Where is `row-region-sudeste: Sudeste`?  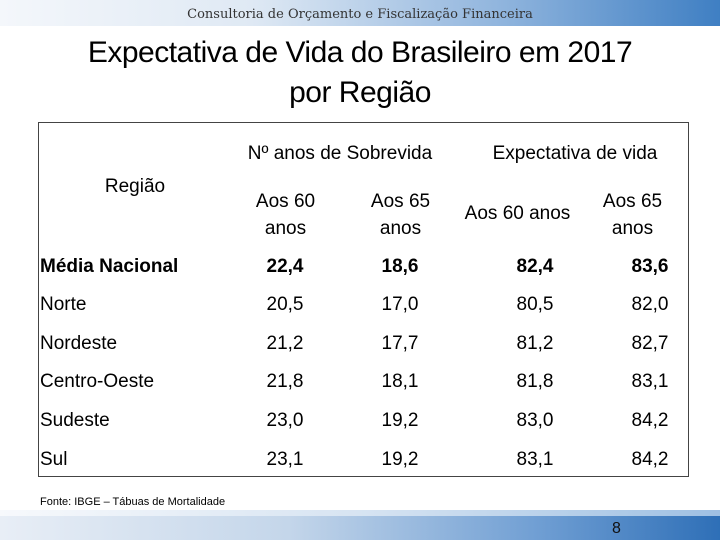 row-region-sudeste: Sudeste is located at coordinates (75, 420).